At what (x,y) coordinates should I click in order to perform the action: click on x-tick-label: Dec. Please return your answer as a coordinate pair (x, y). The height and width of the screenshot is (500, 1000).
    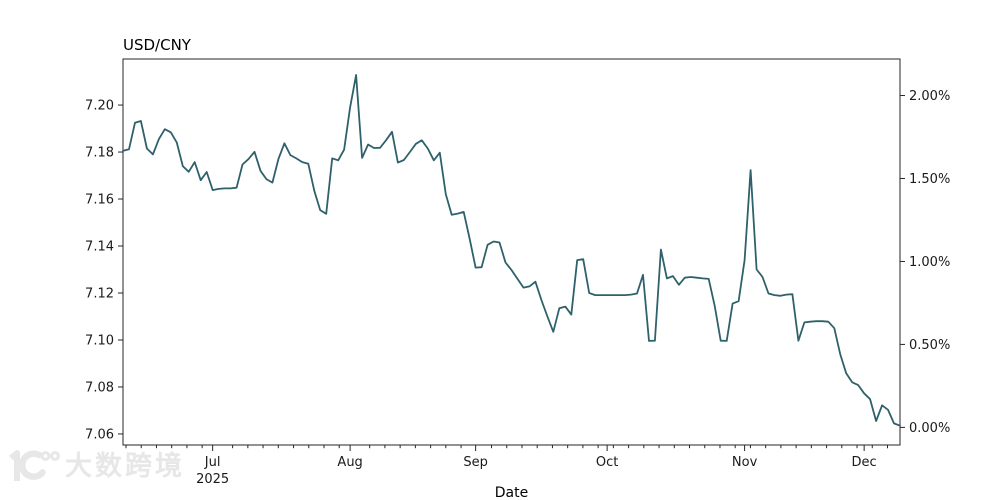
    Looking at the image, I should click on (864, 462).